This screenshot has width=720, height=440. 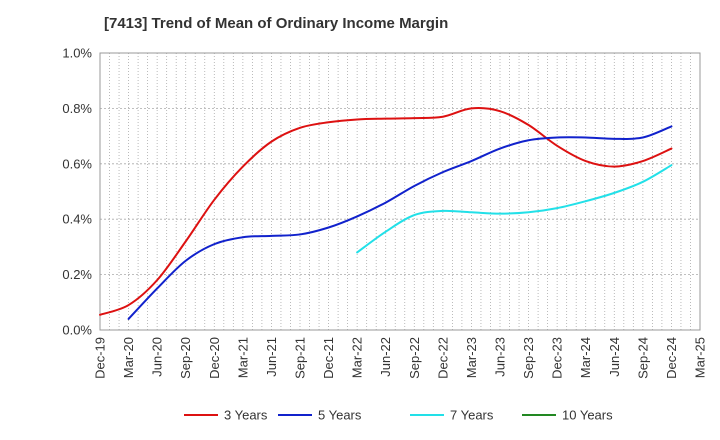 I want to click on x-tick-label: Sep-23, so click(x=528, y=358).